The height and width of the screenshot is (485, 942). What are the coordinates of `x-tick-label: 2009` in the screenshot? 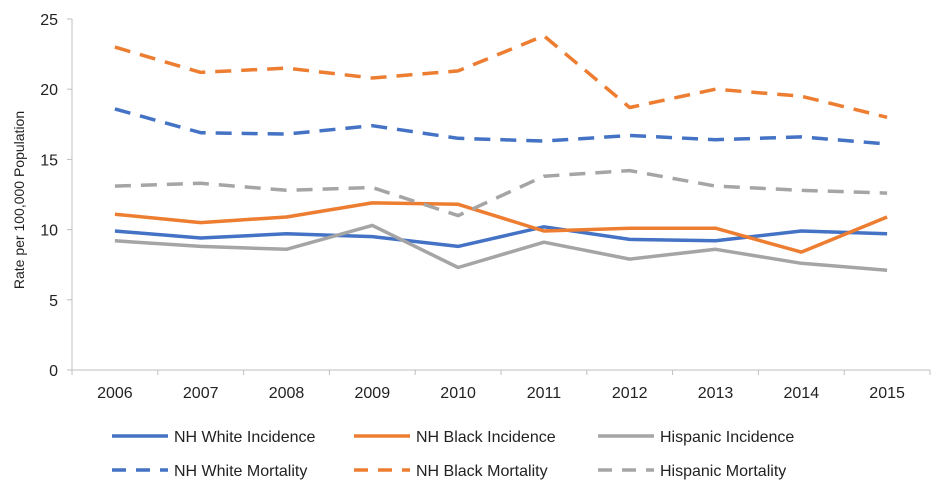 It's located at (373, 393).